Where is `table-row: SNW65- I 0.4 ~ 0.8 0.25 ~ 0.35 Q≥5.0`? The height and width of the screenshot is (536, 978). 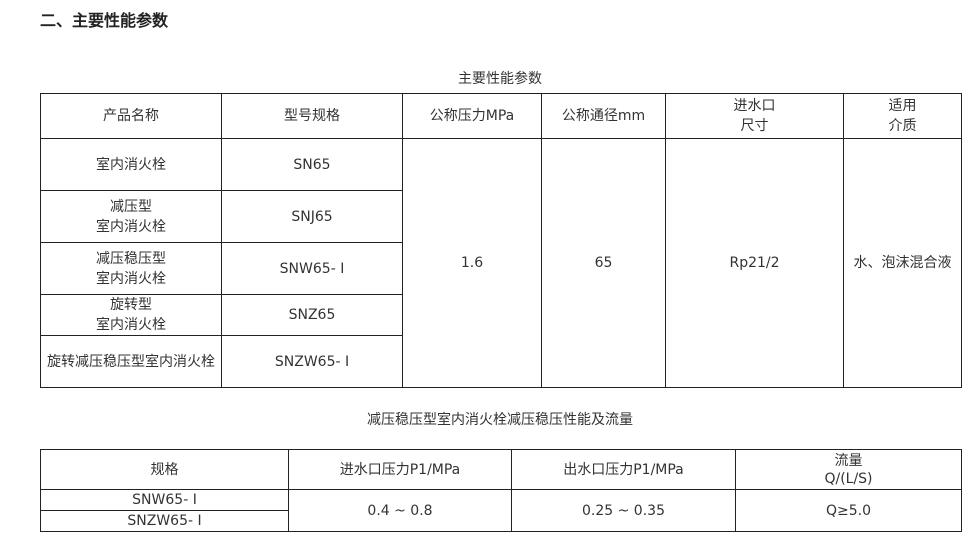 table-row: SNW65- I 0.4 ~ 0.8 0.25 ~ 0.35 Q≥5.0 is located at coordinates (501, 510).